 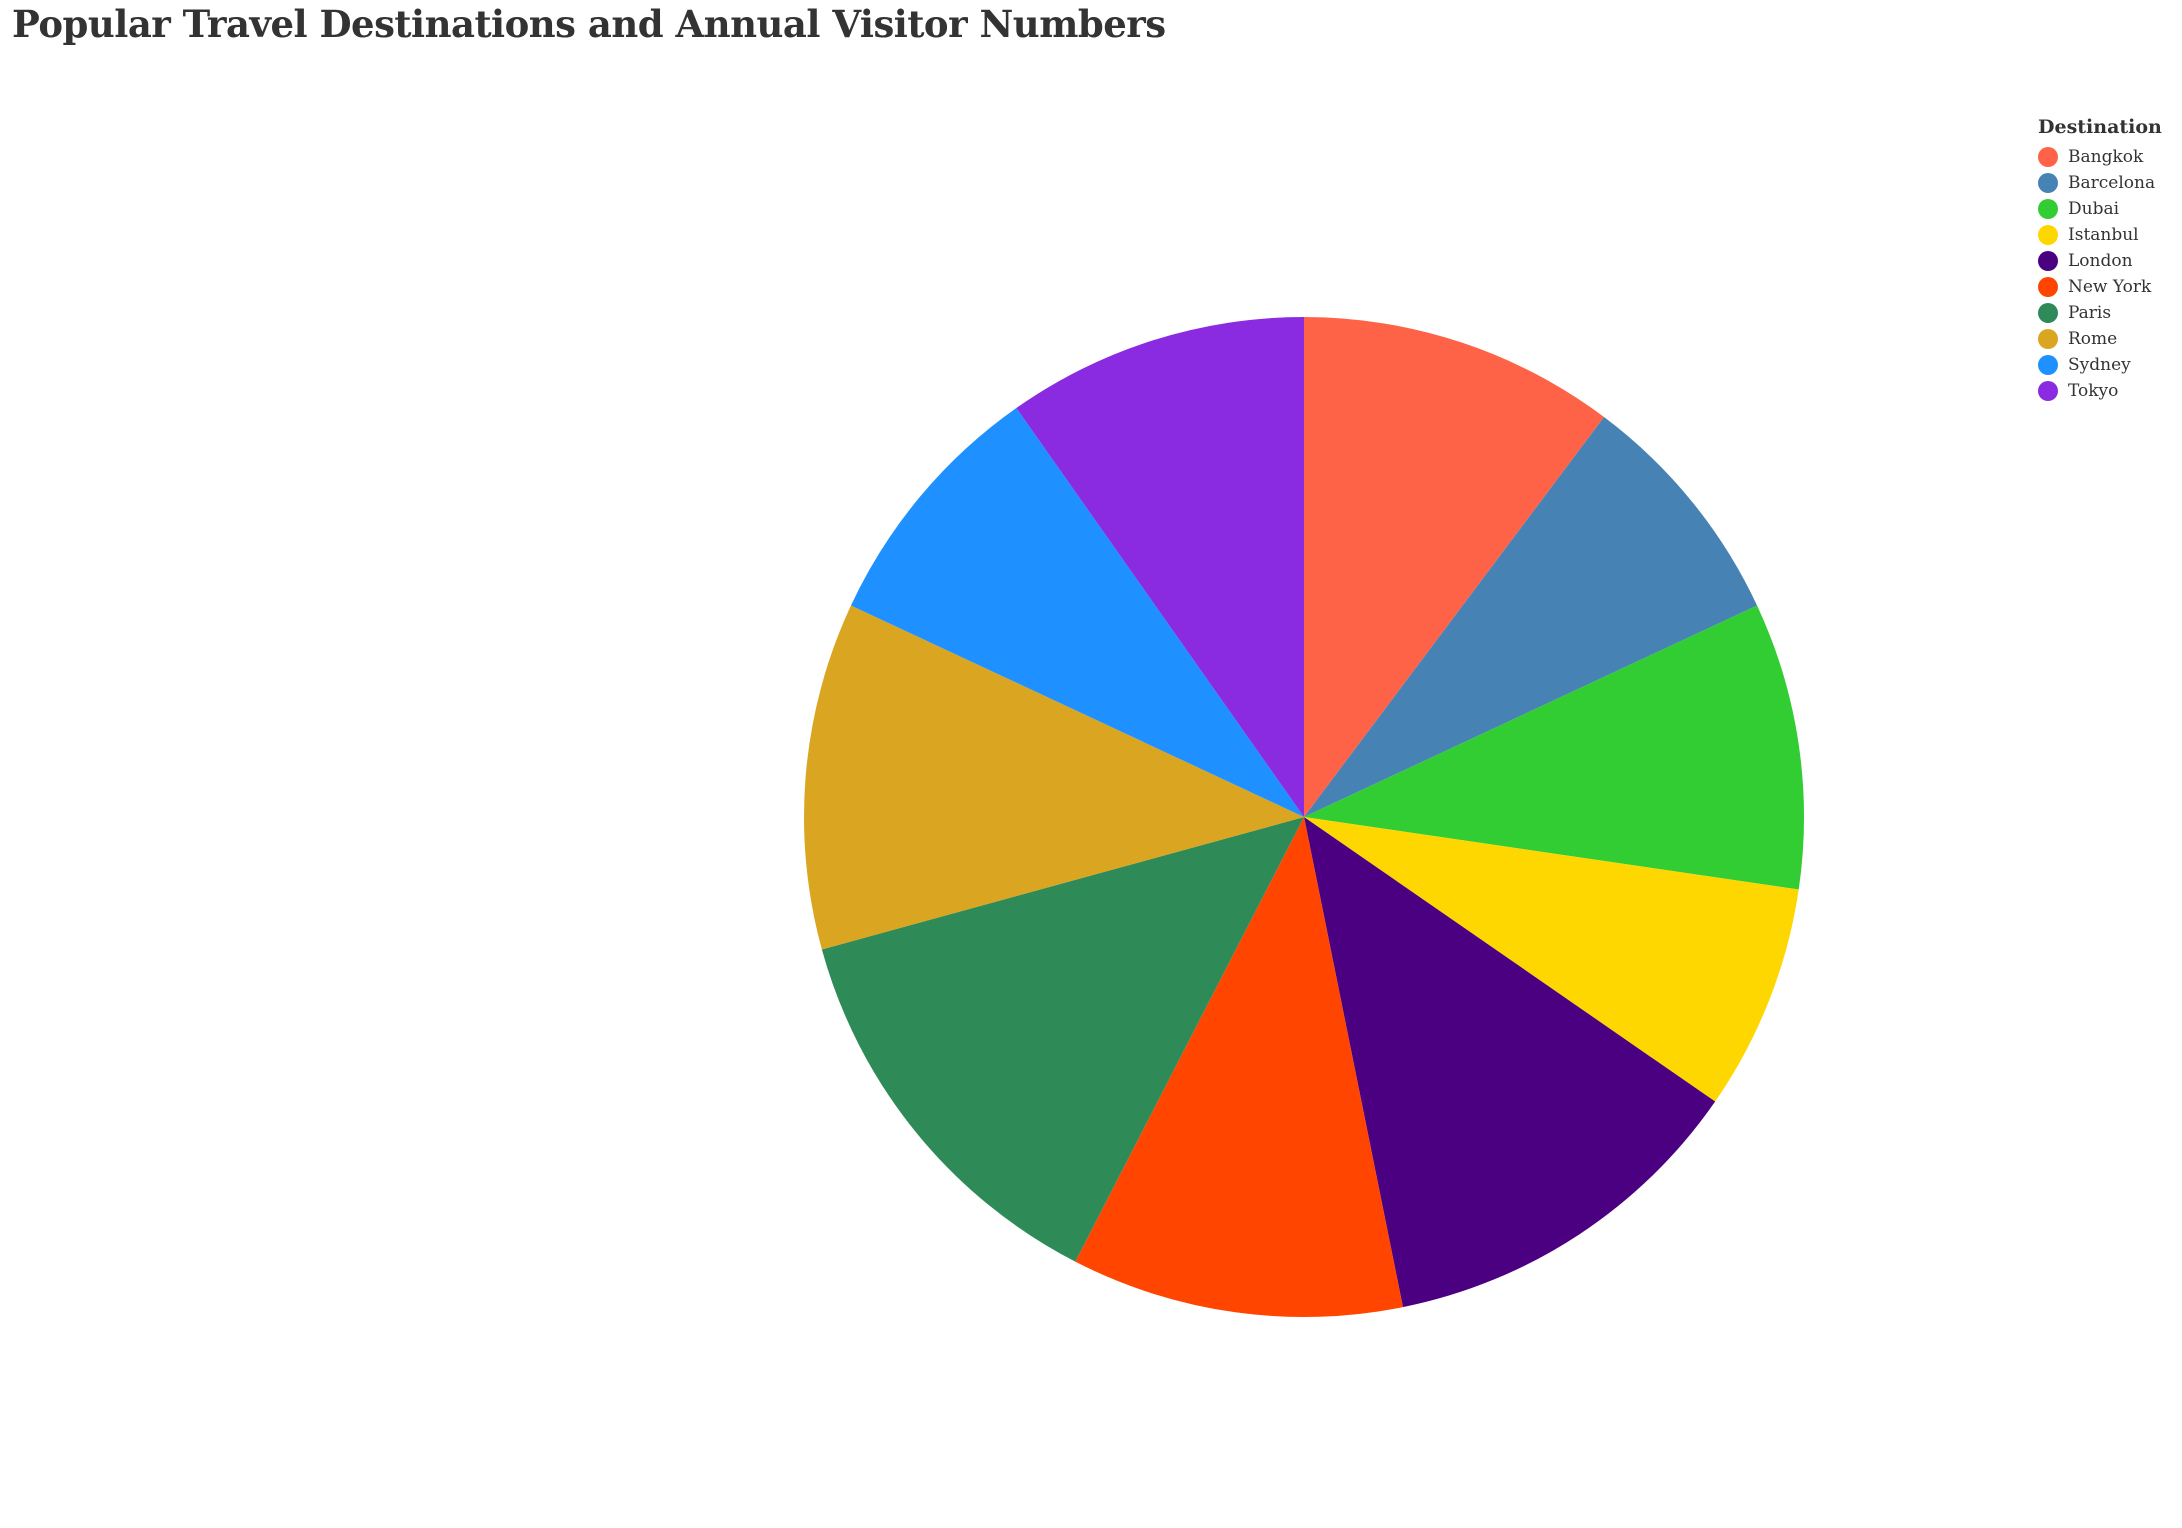 I want to click on legend-label: Barcelona, so click(x=2112, y=183).